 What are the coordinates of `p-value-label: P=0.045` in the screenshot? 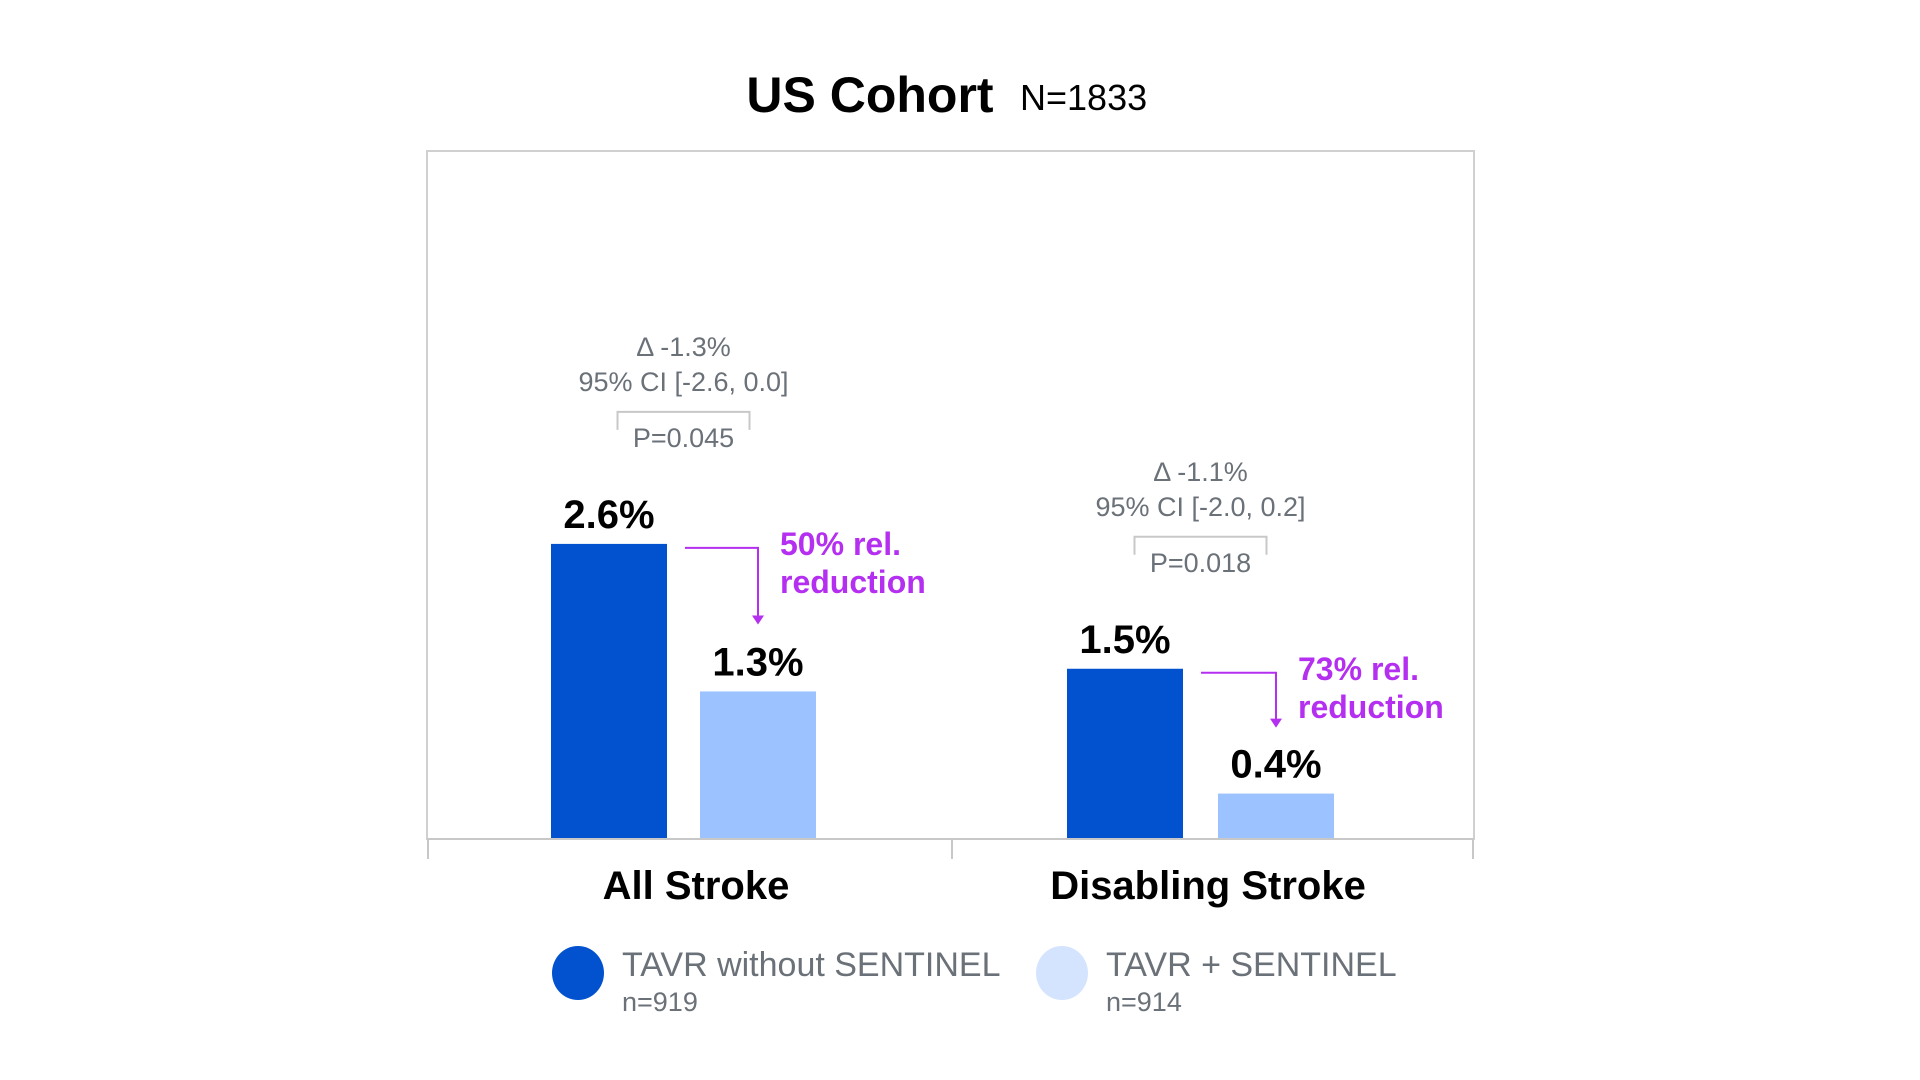 It's located at (683, 438).